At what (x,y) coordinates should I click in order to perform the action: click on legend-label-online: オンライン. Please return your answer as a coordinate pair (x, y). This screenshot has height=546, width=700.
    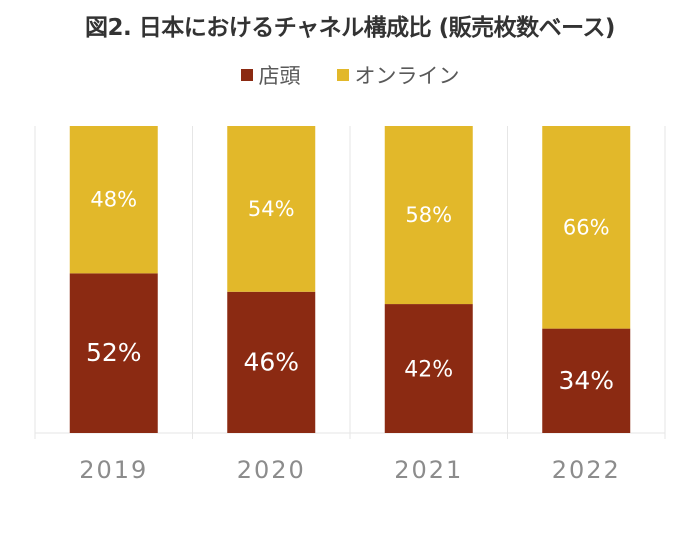
    Looking at the image, I should click on (407, 76).